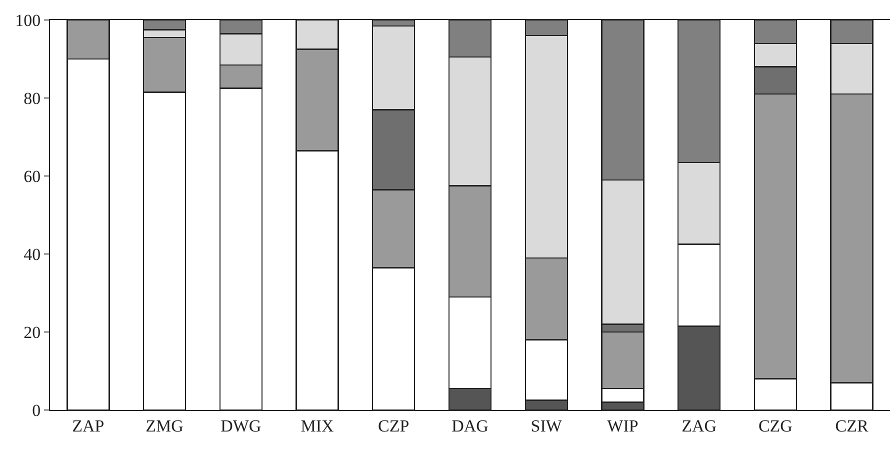 This screenshot has width=895, height=450. I want to click on x-tick-label: ZMG, so click(165, 426).